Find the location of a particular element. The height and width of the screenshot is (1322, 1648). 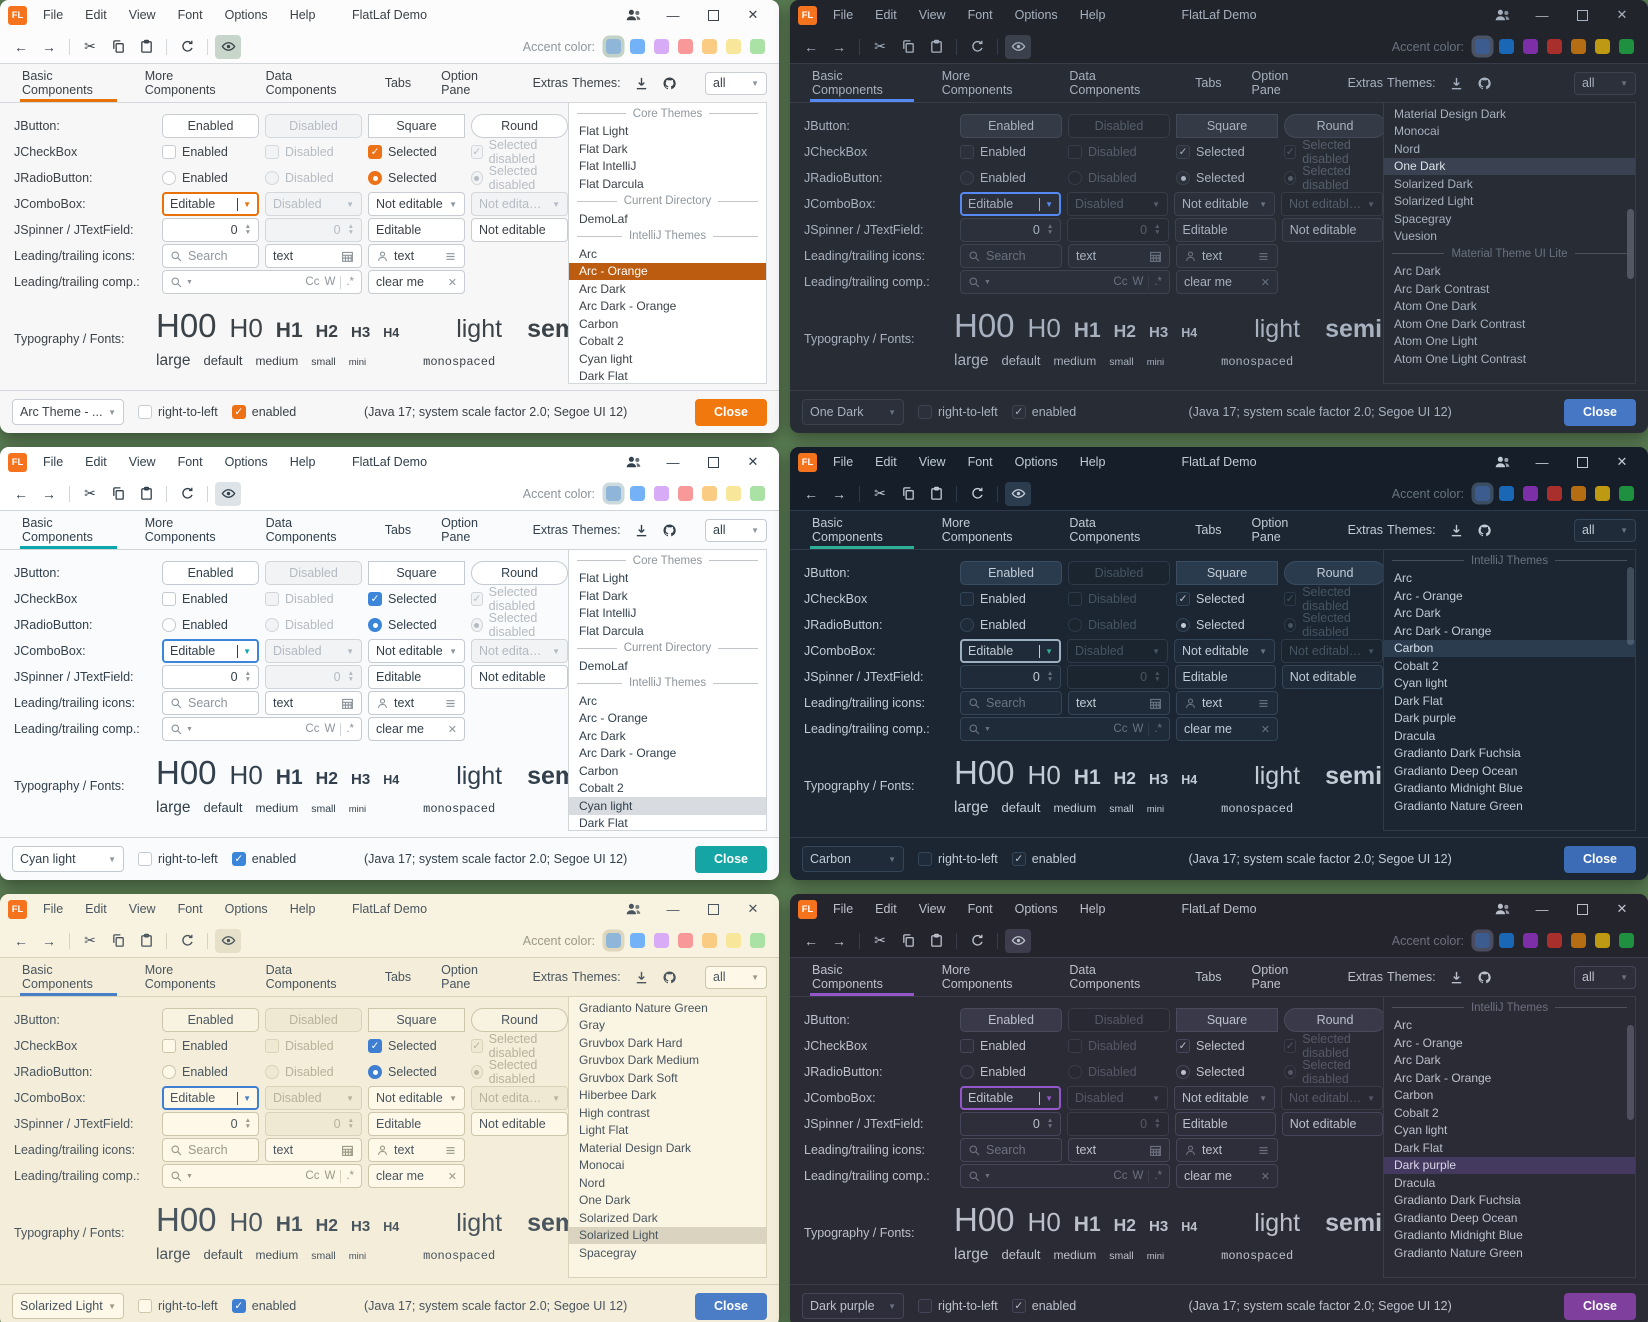

list-icon is located at coordinates (450, 703).